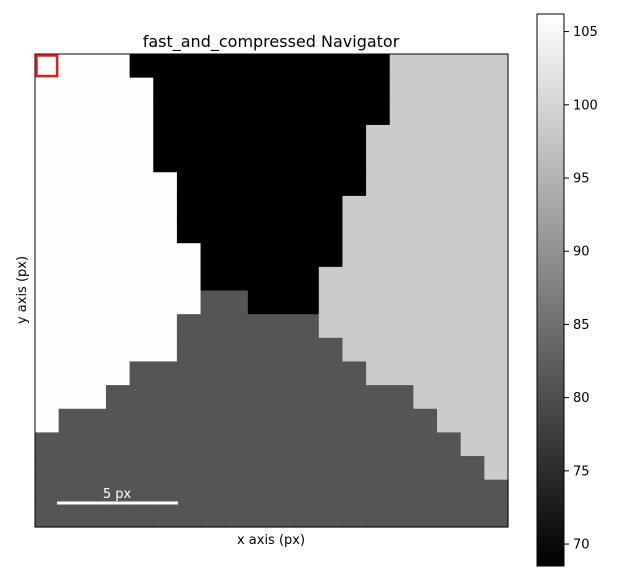  What do you see at coordinates (581, 398) in the screenshot?
I see `colorbar-tick-label: 80` at bounding box center [581, 398].